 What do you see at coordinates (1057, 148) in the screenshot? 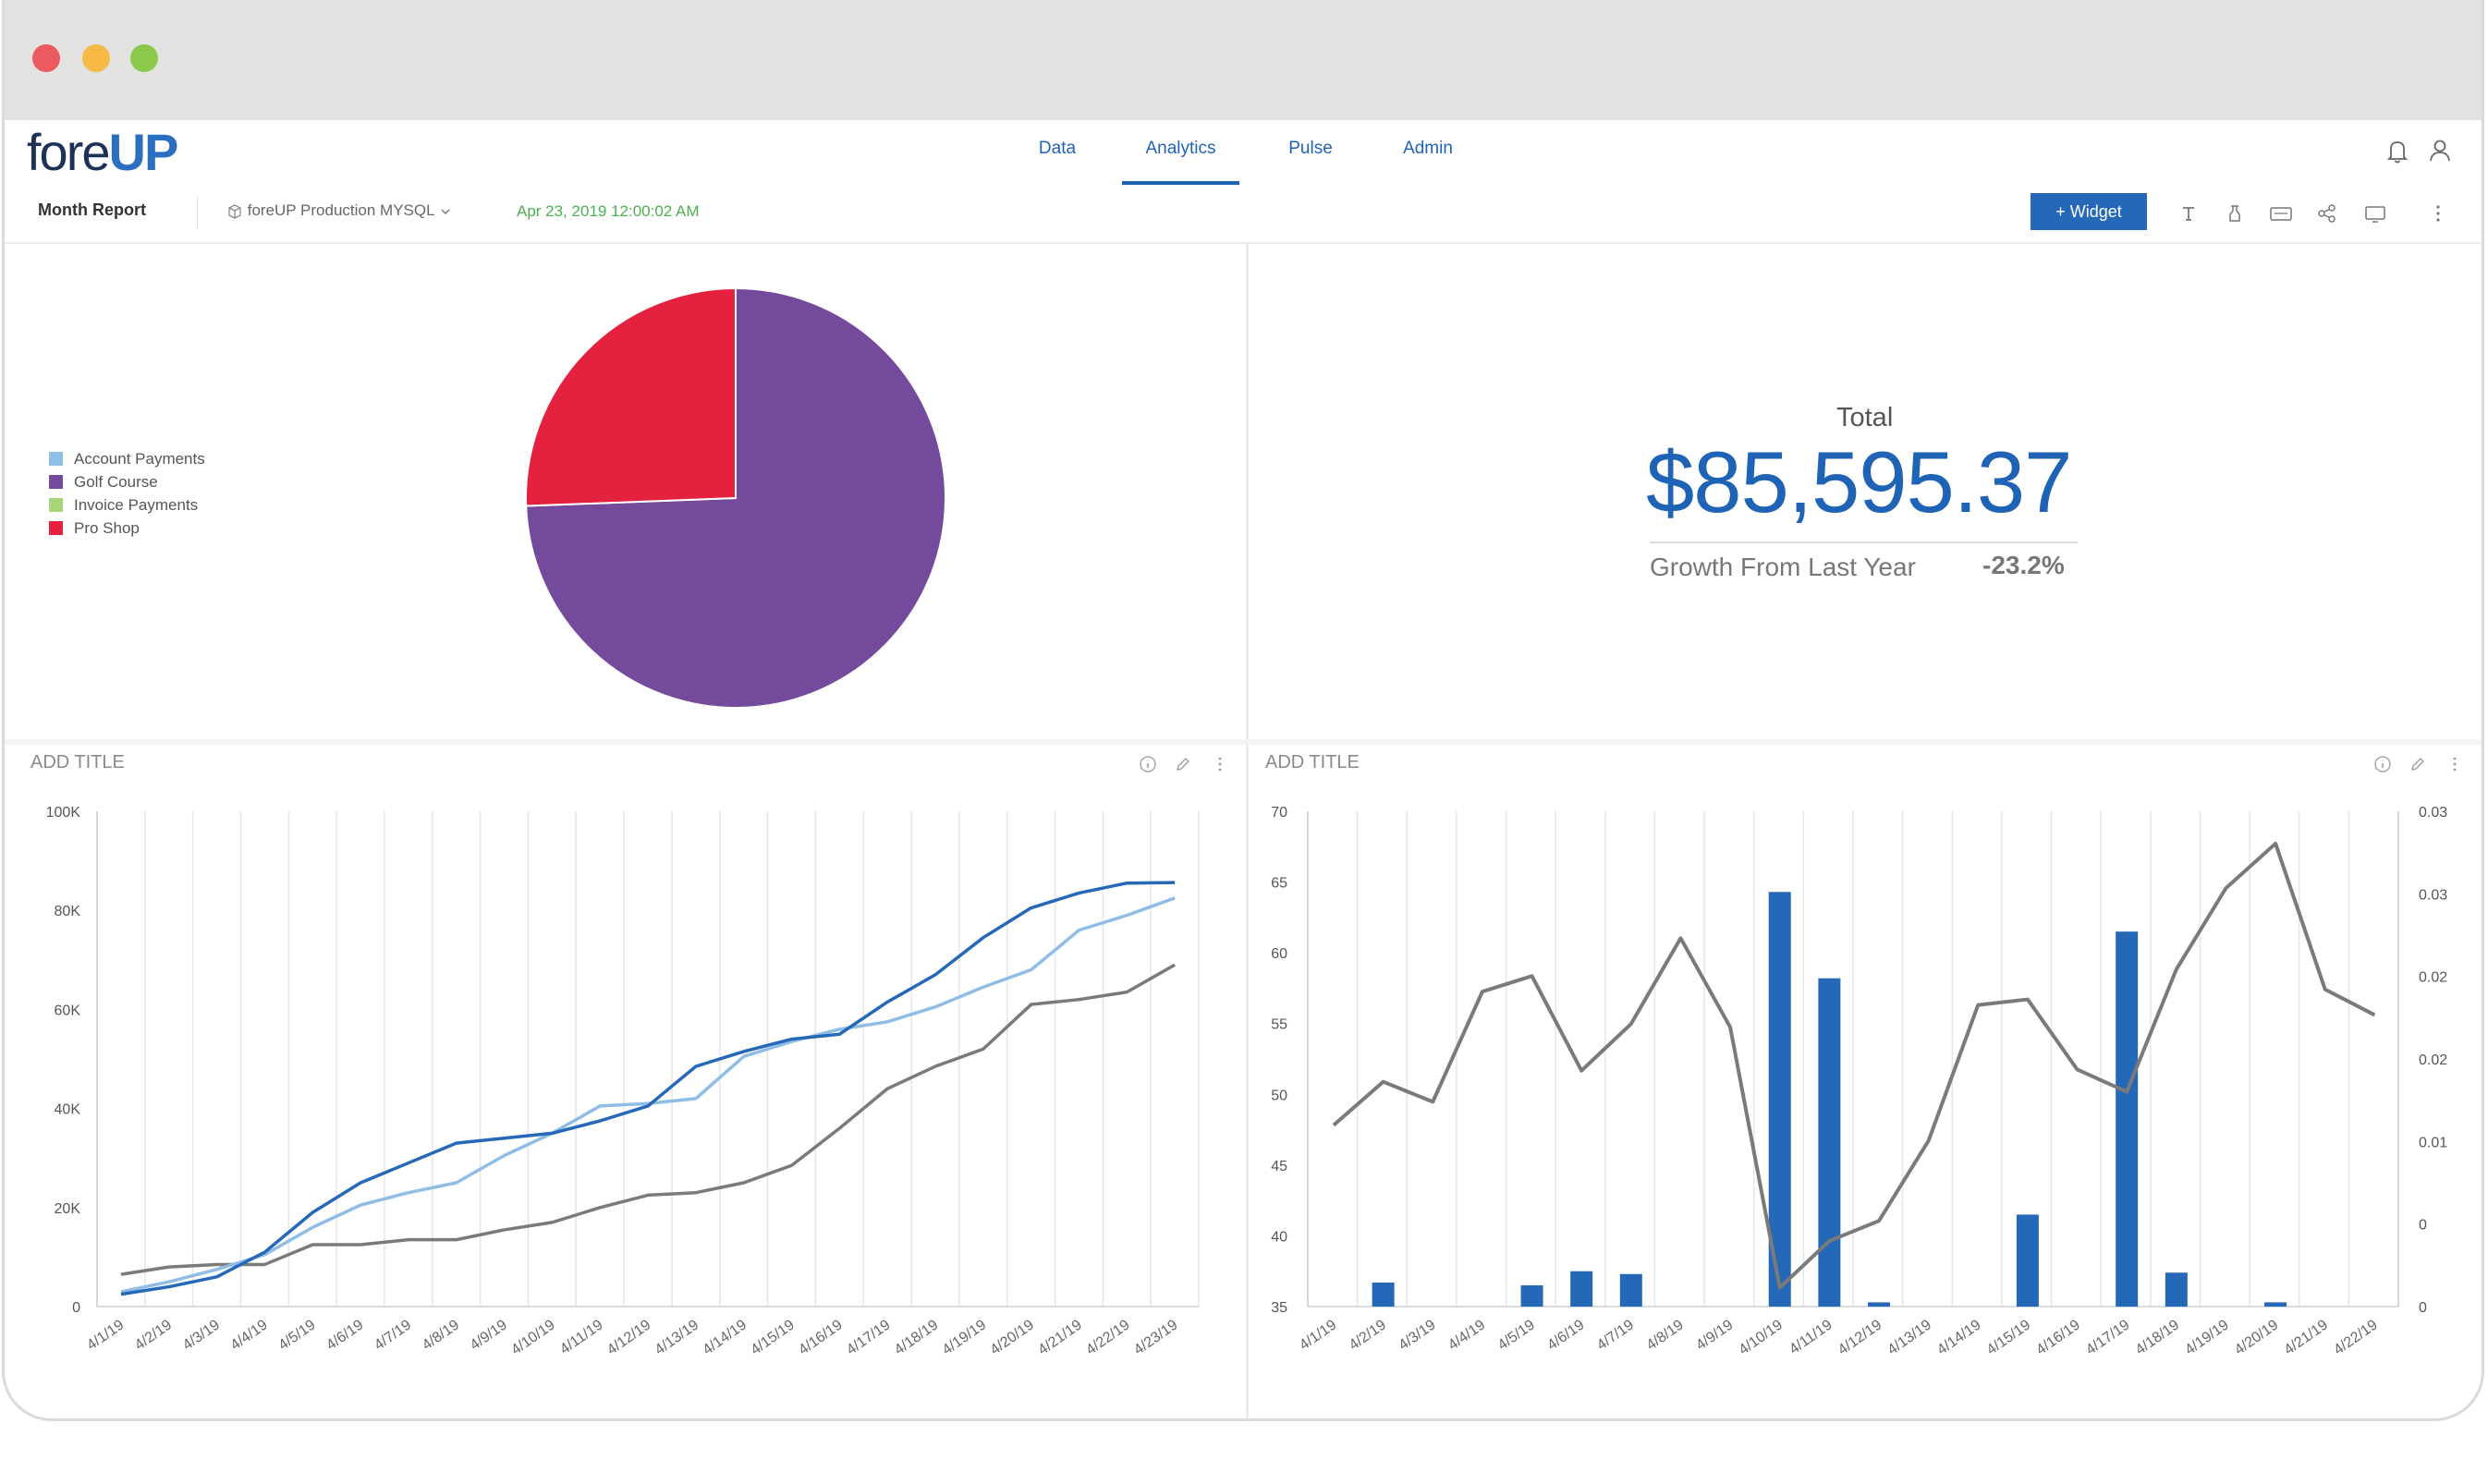
I see `tab-data: Data` at bounding box center [1057, 148].